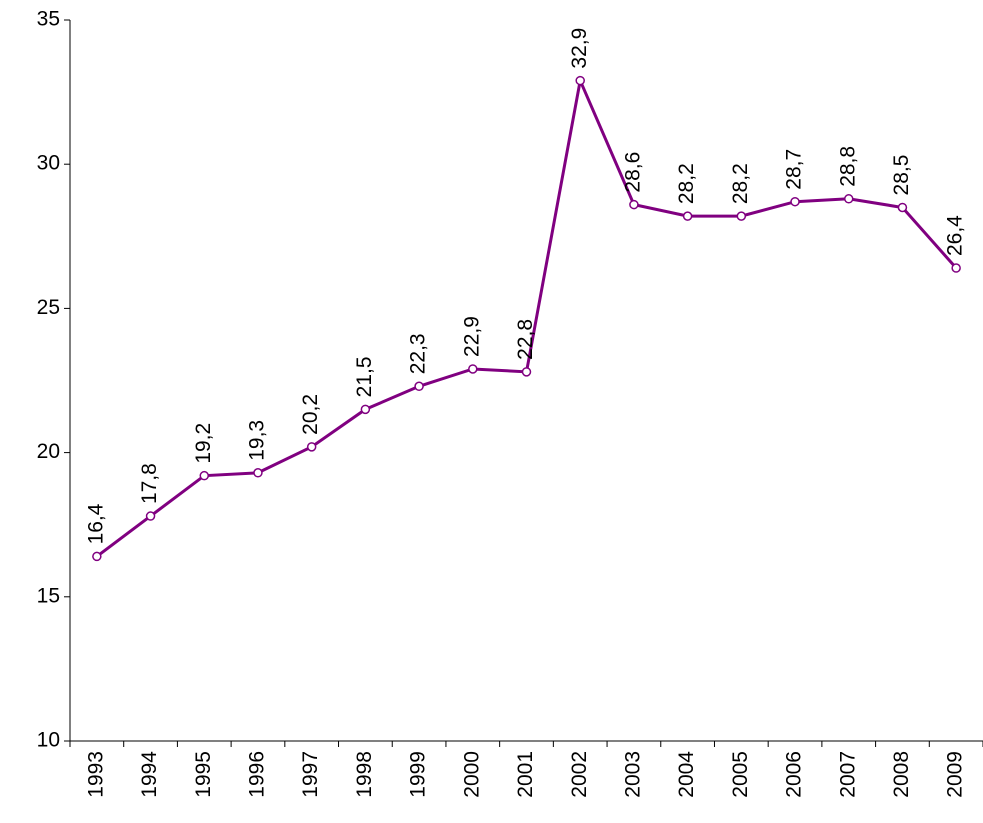 This screenshot has width=983, height=823. Describe the element at coordinates (901, 175) in the screenshot. I see `value-label: 28,5` at that location.